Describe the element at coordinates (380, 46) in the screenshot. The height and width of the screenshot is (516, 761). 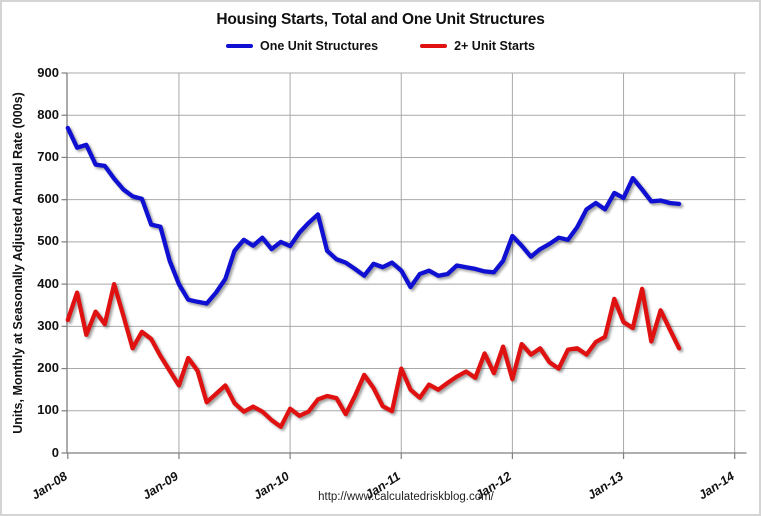
I see `chart-legend: One Unit Structures 2+ Unit Starts` at that location.